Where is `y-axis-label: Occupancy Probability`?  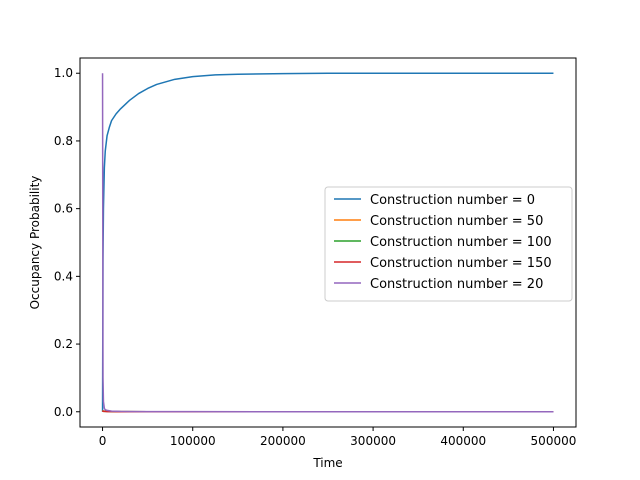 y-axis-label: Occupancy Probability is located at coordinates (35, 243).